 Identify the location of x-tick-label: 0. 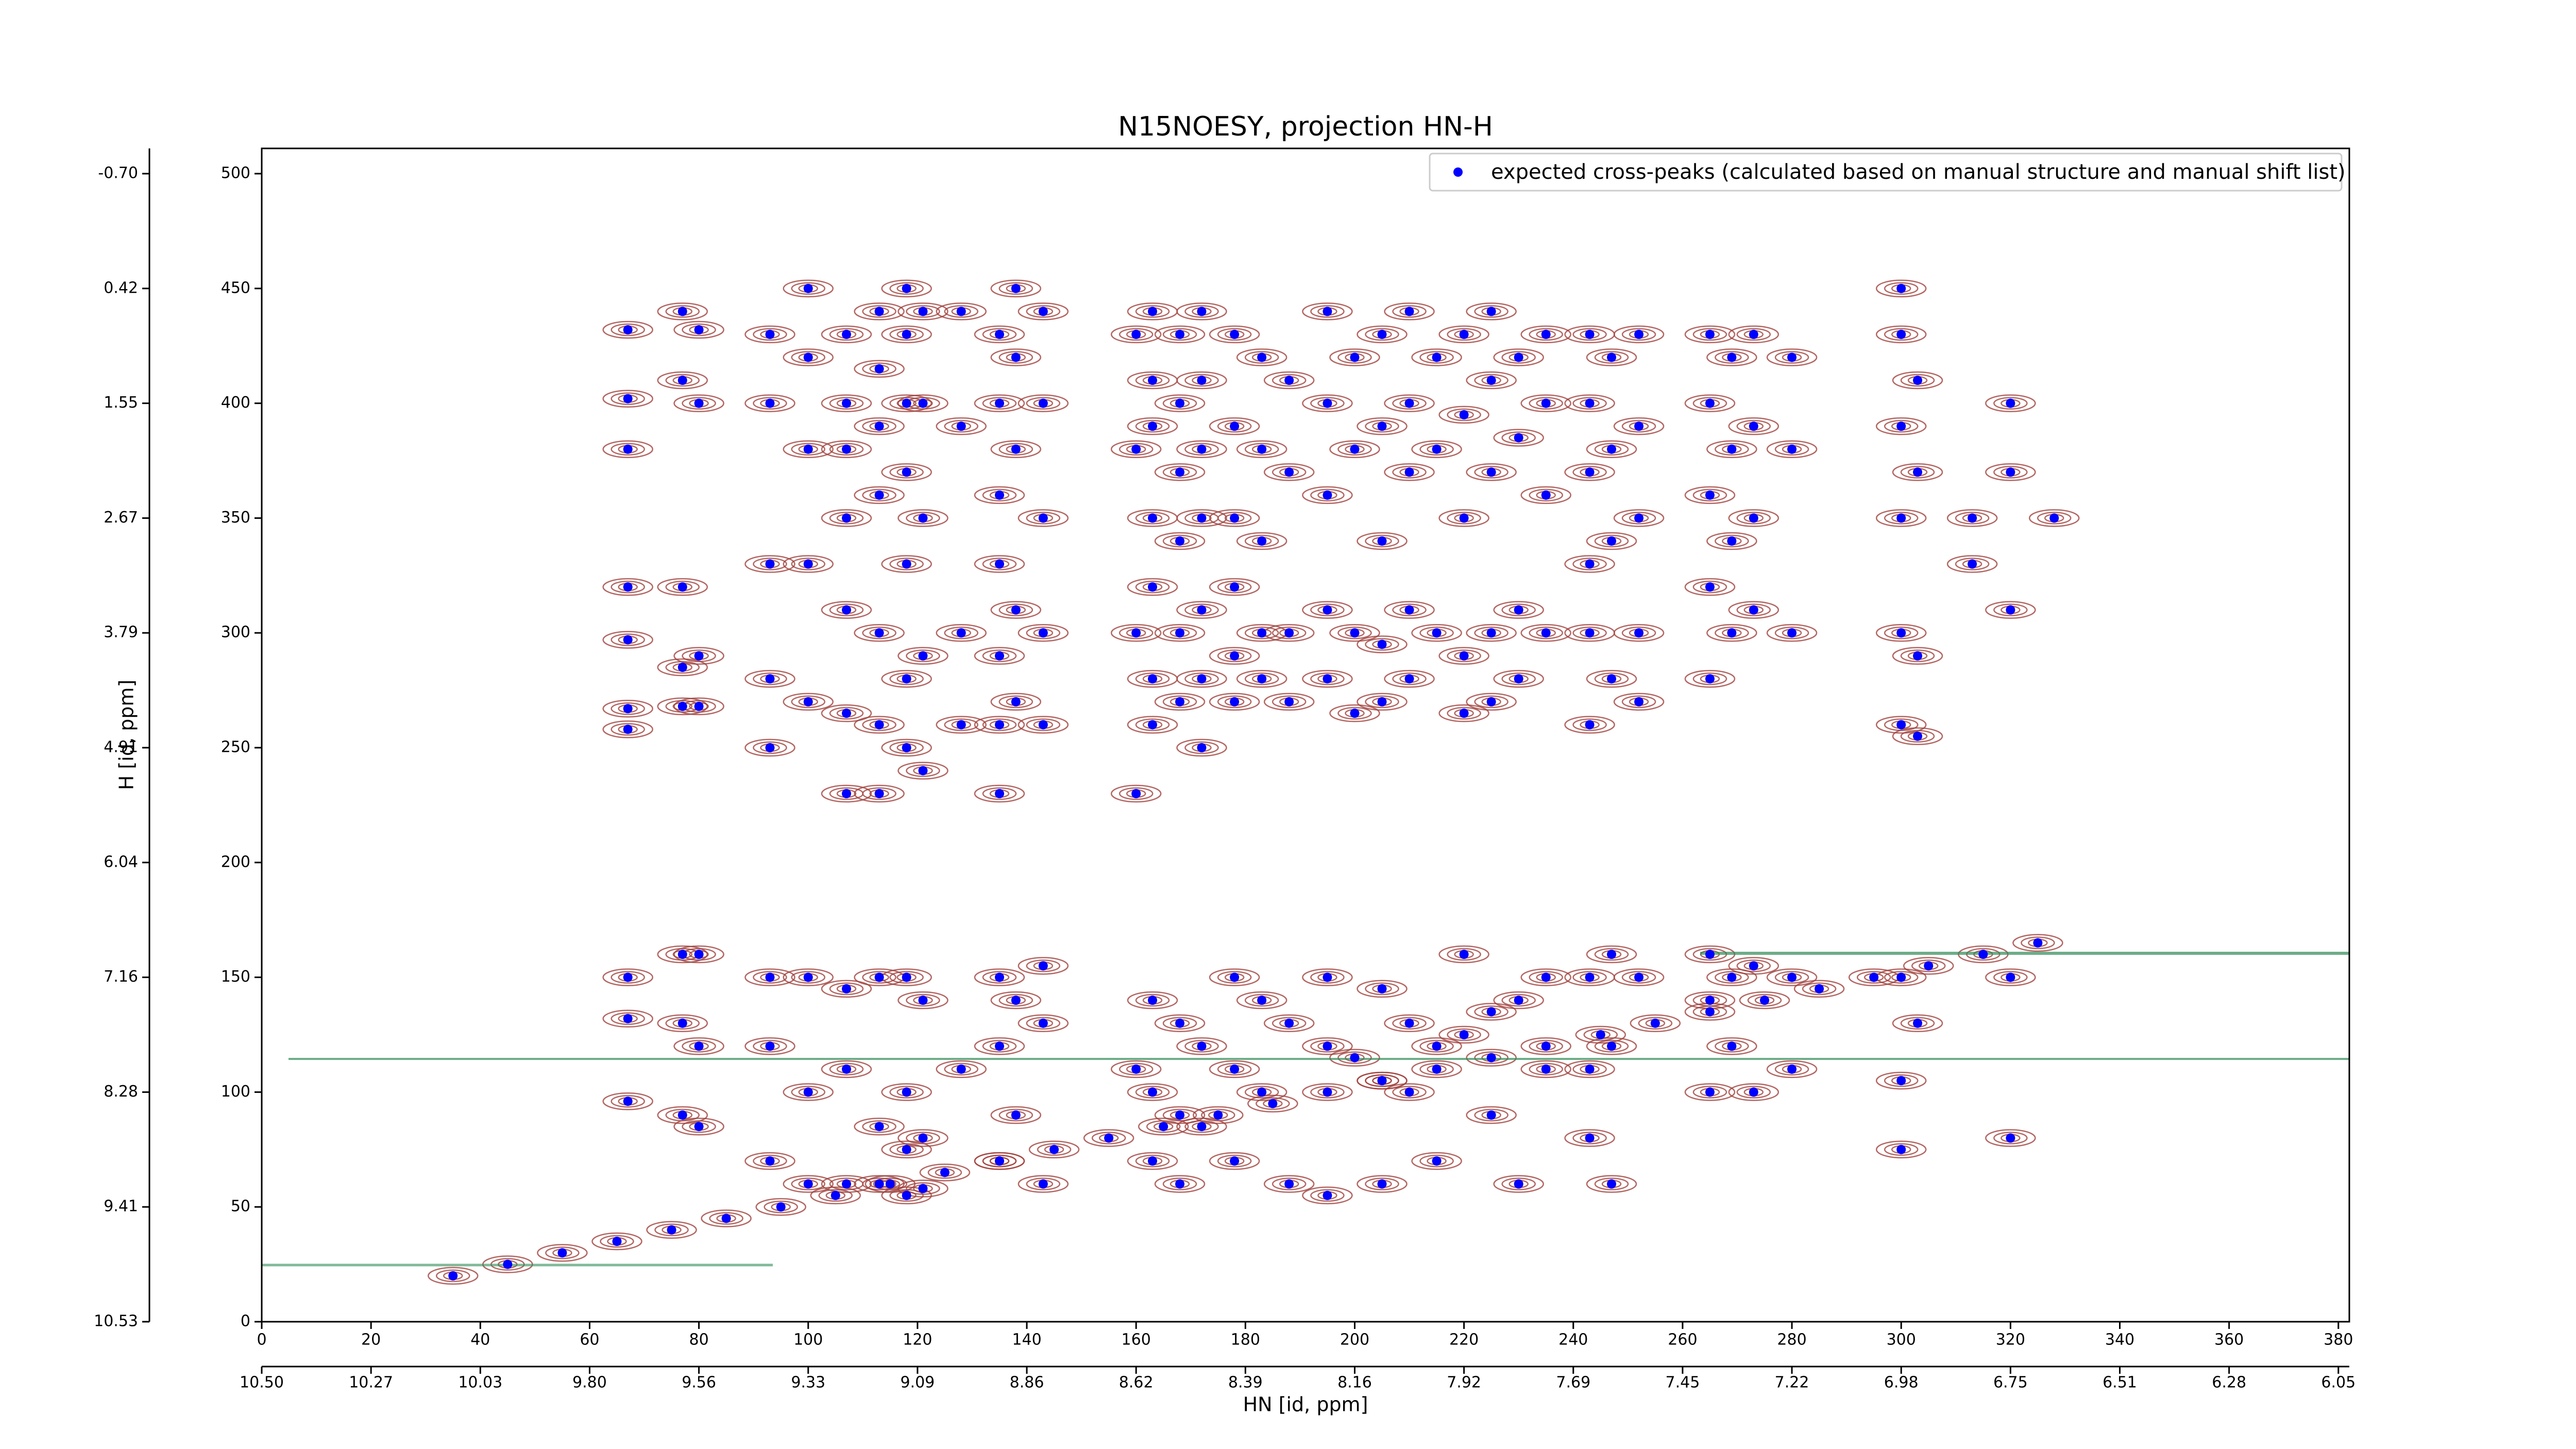
(261, 1340).